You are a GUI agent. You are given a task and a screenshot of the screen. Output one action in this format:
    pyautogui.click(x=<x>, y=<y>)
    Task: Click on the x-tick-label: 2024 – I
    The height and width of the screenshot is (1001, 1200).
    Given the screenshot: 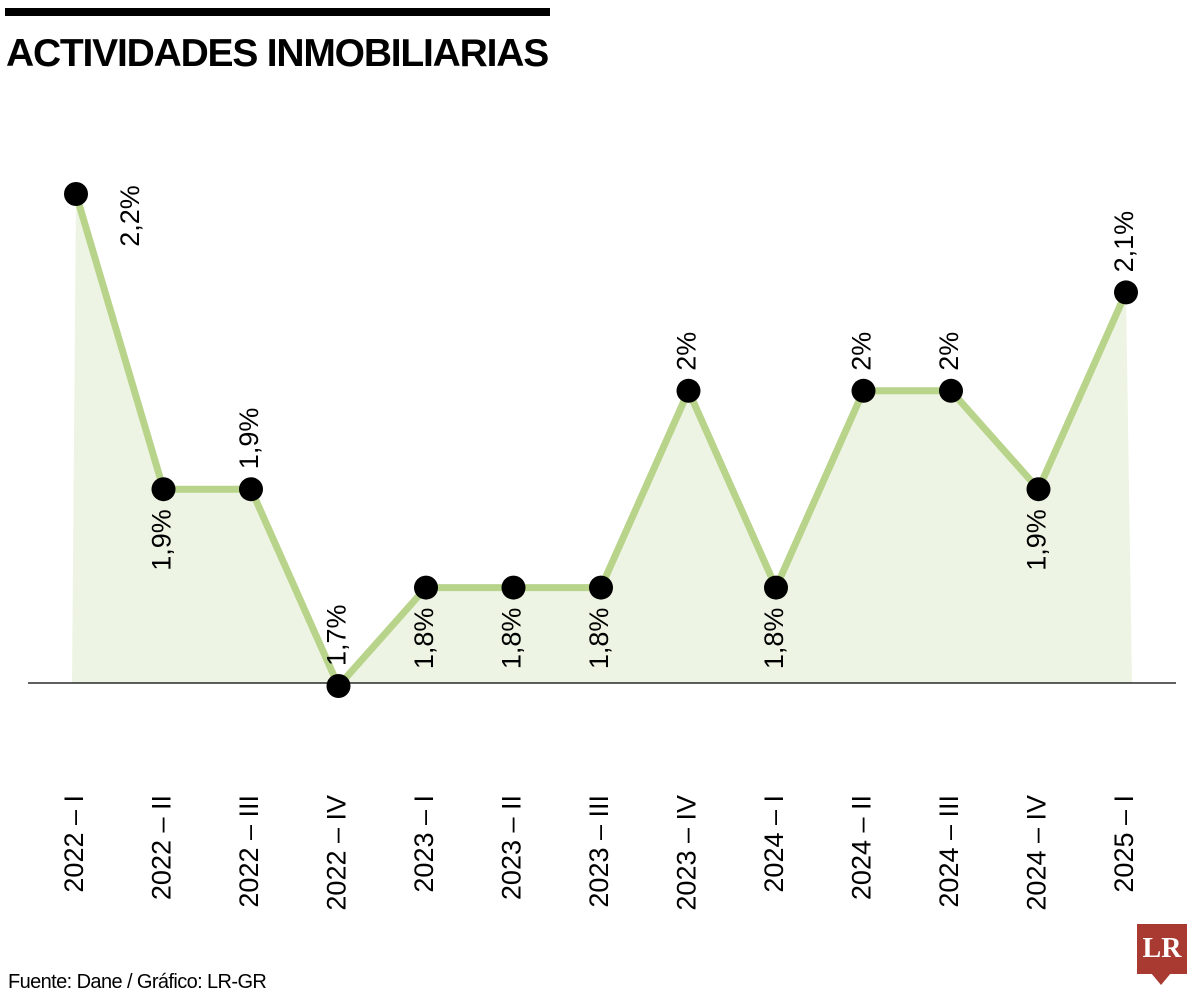 What is the action you would take?
    pyautogui.click(x=774, y=844)
    